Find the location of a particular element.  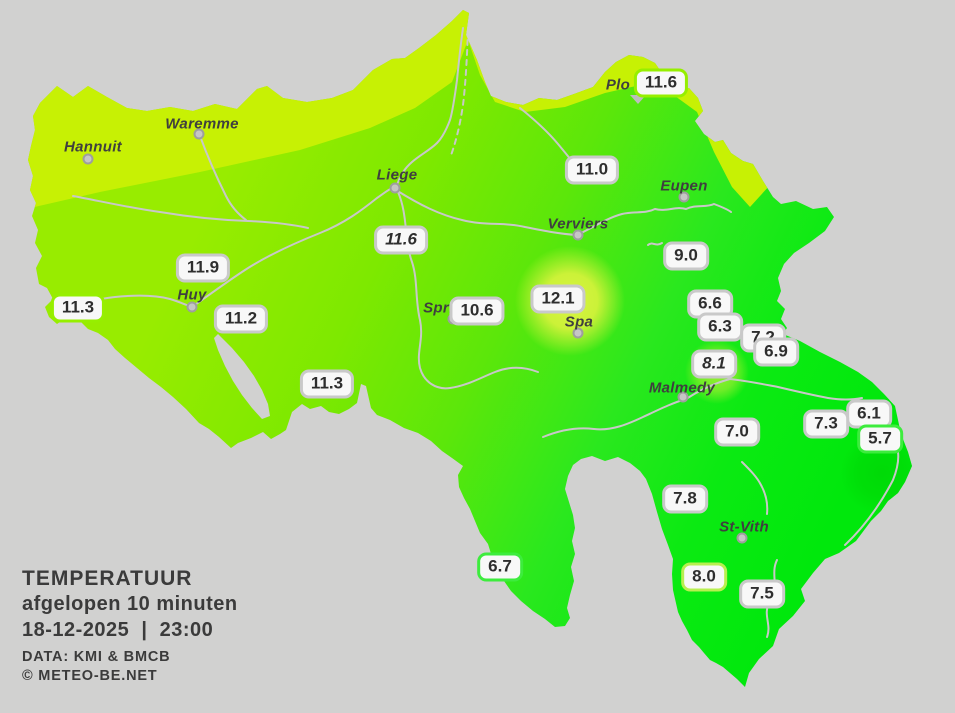

map-title: TEMPERATUUR is located at coordinates (107, 578).